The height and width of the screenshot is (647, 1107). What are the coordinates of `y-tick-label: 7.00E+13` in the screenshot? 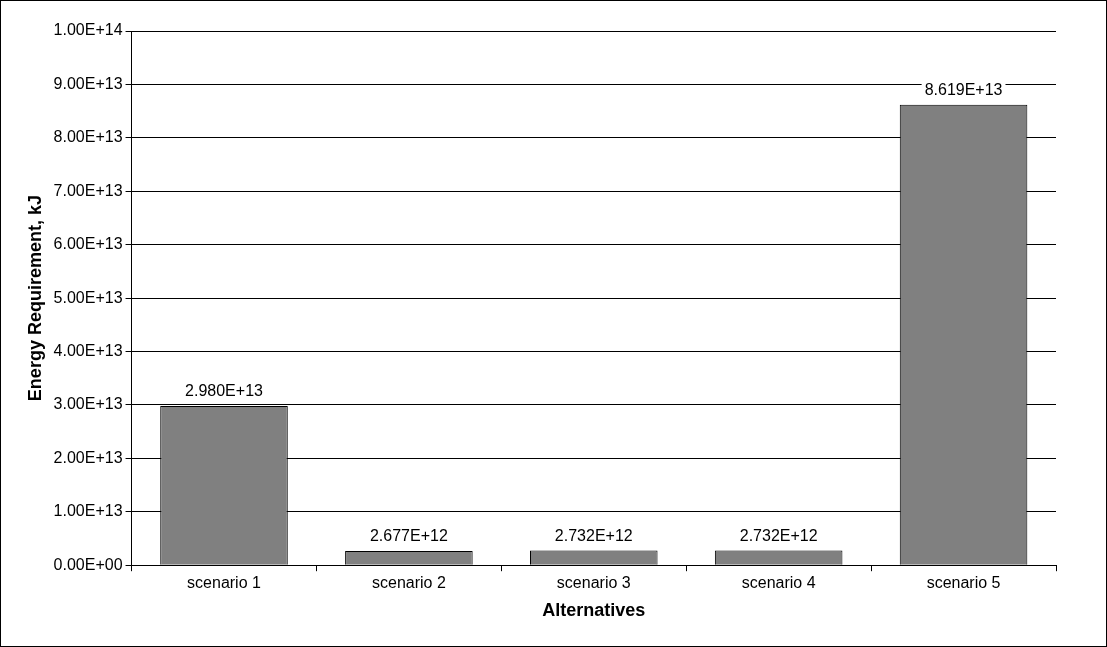 It's located at (88, 190).